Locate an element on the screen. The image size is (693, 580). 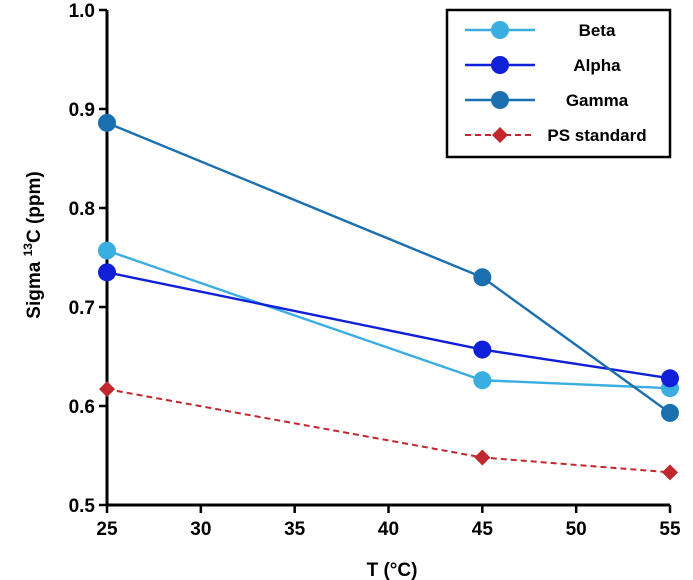
x-tick-label: 25 is located at coordinates (107, 529).